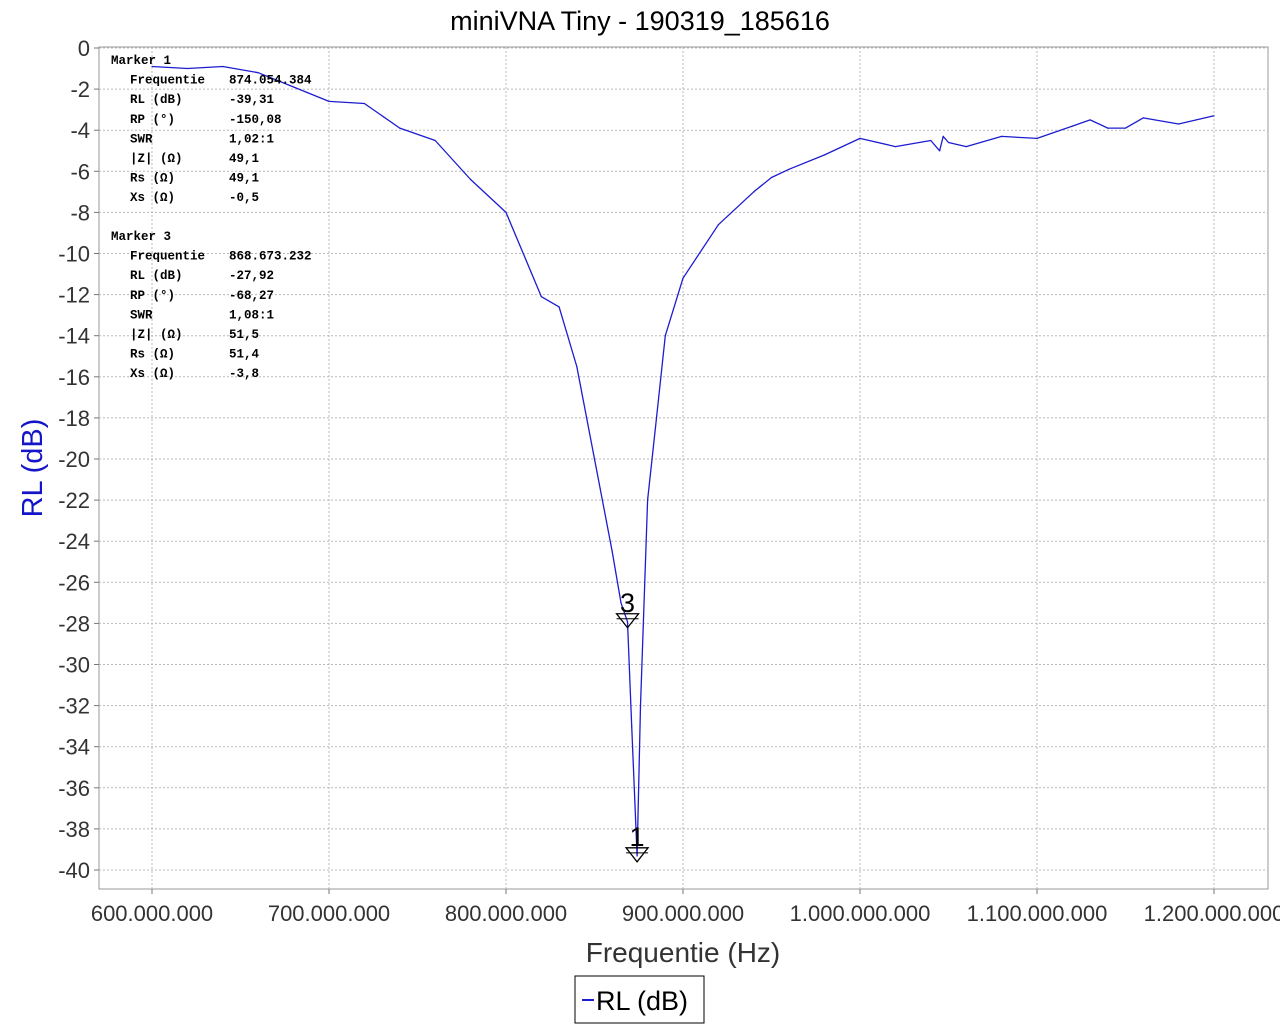 Image resolution: width=1280 pixels, height=1024 pixels. Describe the element at coordinates (74, 418) in the screenshot. I see `y-tick-label: -18` at that location.